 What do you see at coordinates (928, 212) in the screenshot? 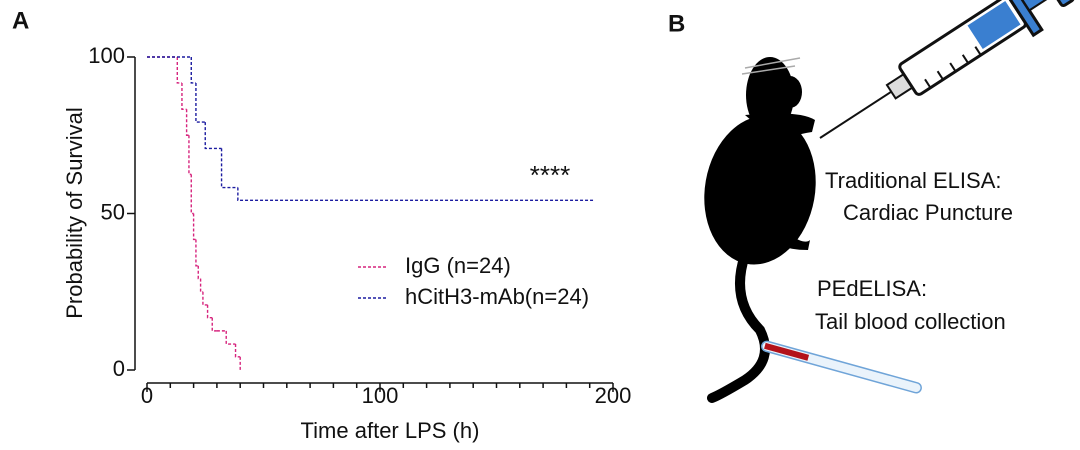
I see `diagram-label: Cardiac Puncture` at bounding box center [928, 212].